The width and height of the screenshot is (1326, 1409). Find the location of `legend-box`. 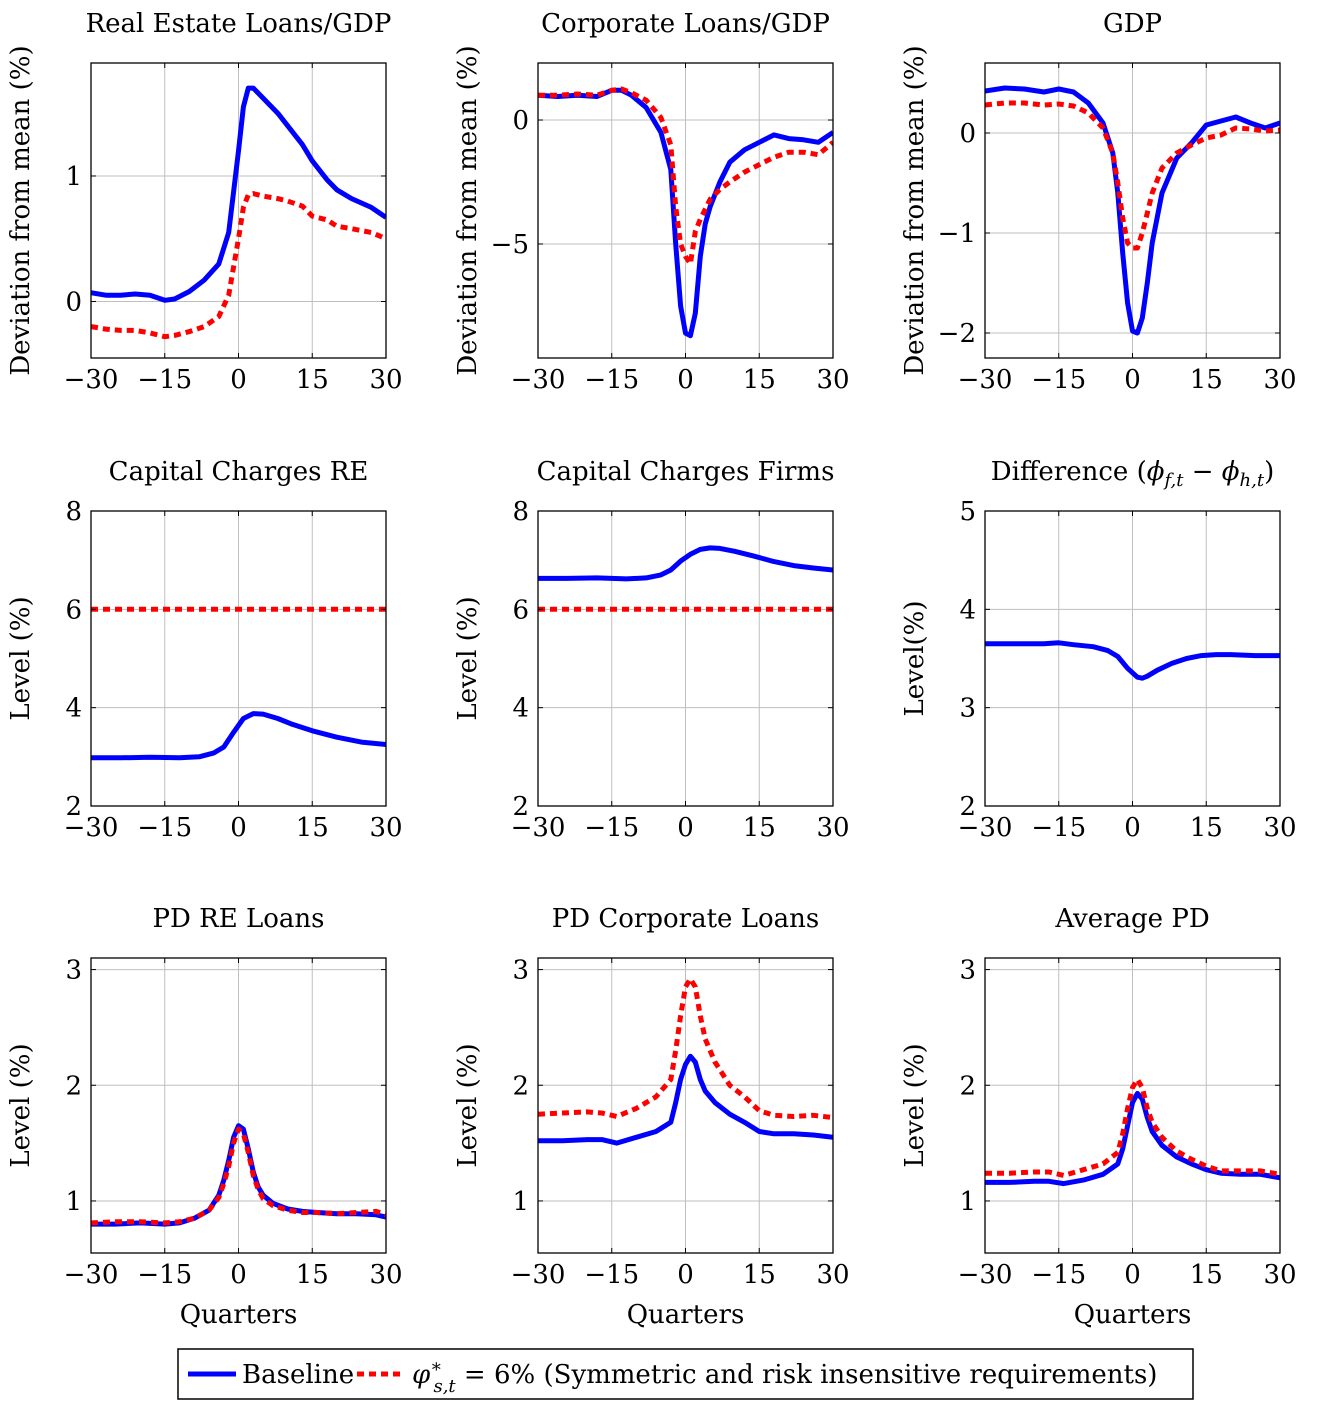

legend-box is located at coordinates (685, 1374).